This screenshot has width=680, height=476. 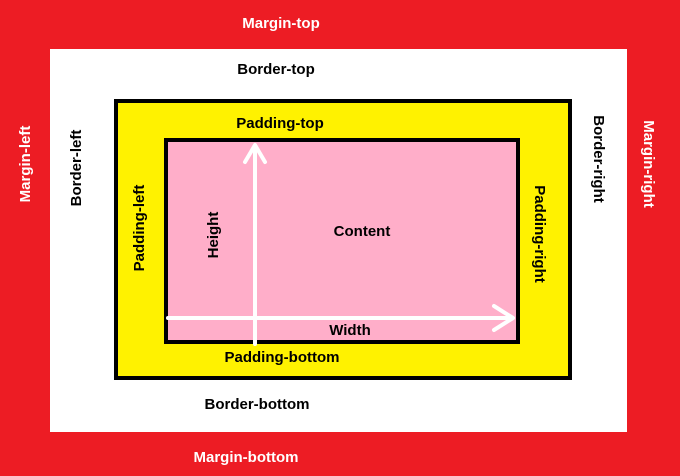 I want to click on padding-bottom-label: Padding-bottom, so click(x=282, y=357).